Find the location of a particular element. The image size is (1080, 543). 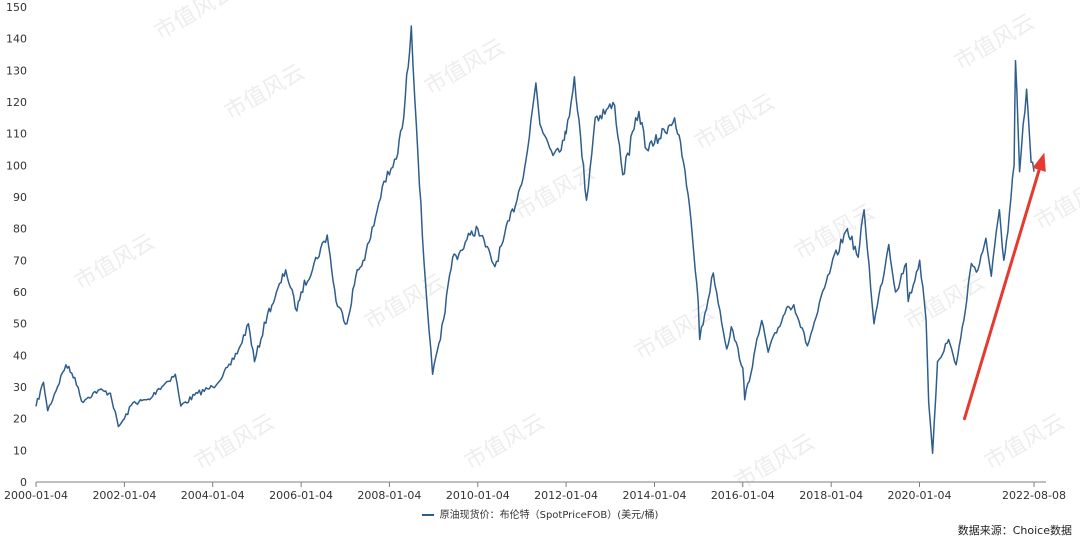

y-tick-label: 150 is located at coordinates (16, 7).